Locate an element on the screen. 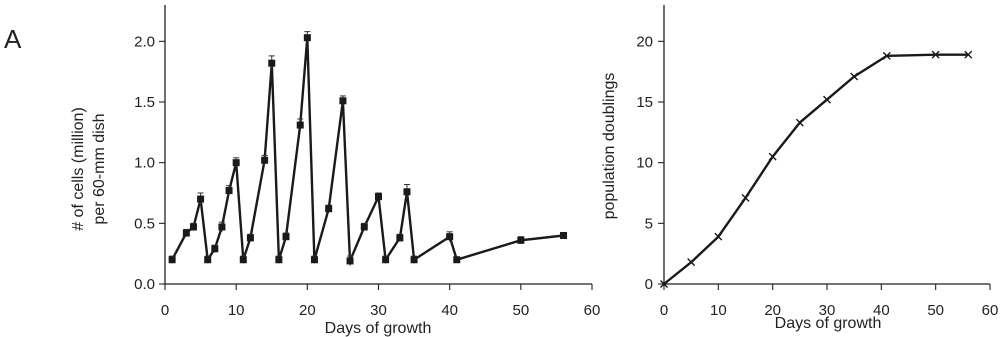 Image resolution: width=1002 pixels, height=337 pixels. y-tick-label: 10 is located at coordinates (644, 163).